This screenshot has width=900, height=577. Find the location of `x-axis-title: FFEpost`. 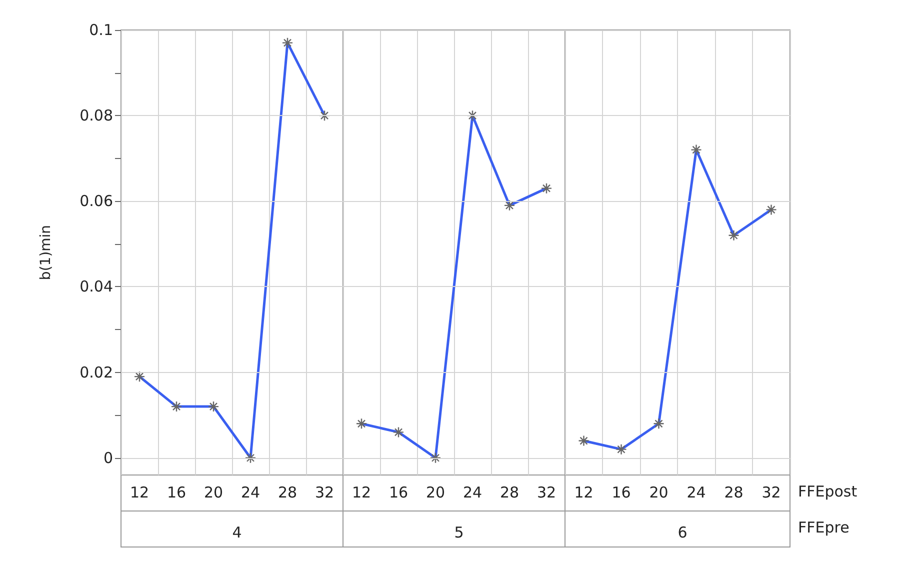

x-axis-title: FFEpost is located at coordinates (828, 491).